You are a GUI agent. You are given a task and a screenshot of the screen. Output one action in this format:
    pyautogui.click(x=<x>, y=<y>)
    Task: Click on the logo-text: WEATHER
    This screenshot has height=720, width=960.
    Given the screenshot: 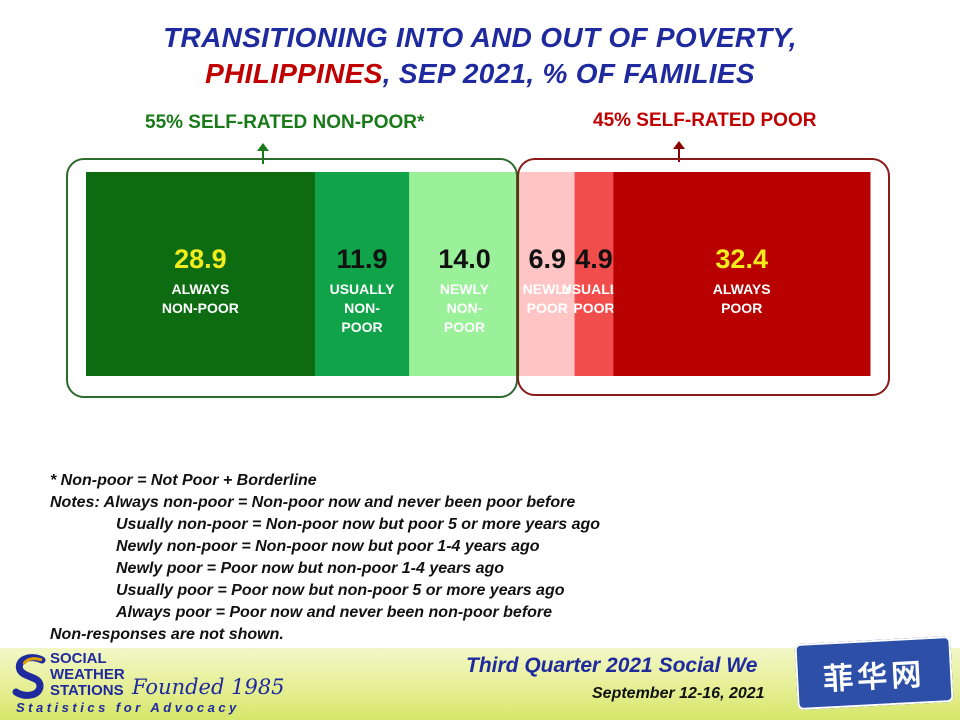 What is the action you would take?
    pyautogui.click(x=87, y=674)
    